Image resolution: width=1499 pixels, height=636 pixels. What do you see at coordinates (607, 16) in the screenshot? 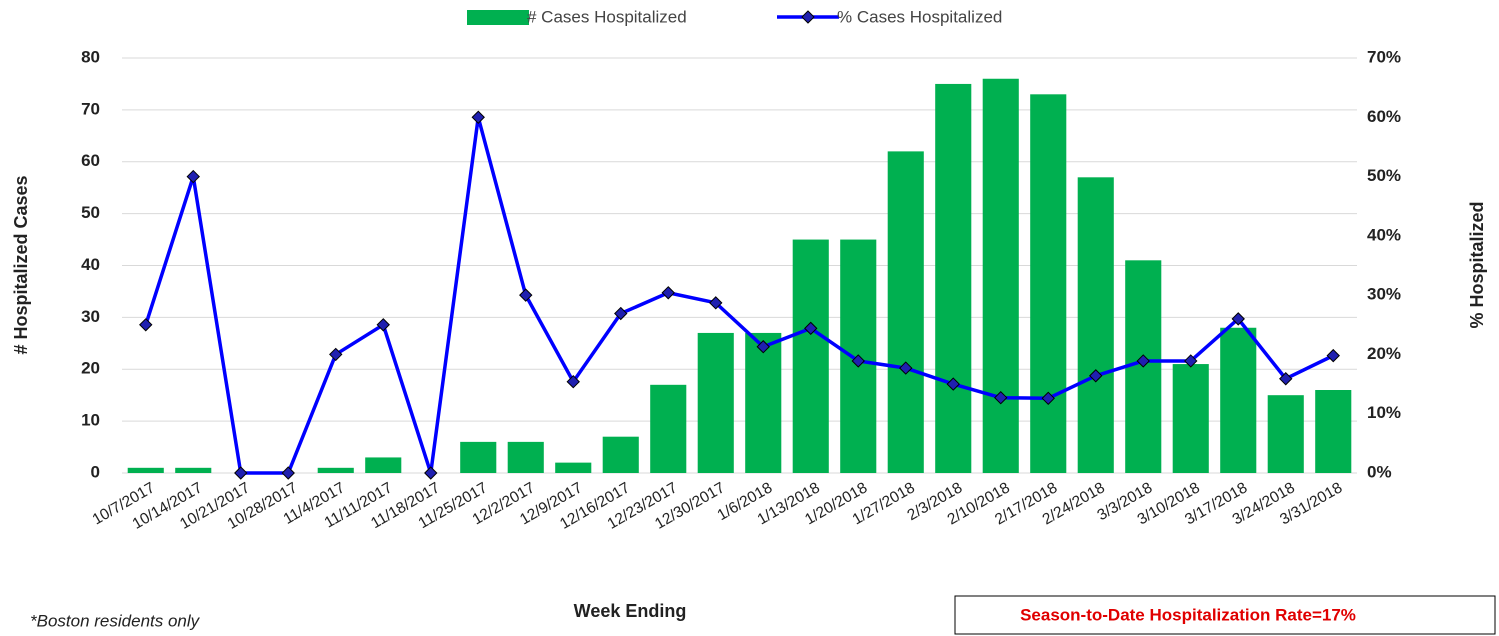
I see `legend-label: # Cases Hospitalized` at bounding box center [607, 16].